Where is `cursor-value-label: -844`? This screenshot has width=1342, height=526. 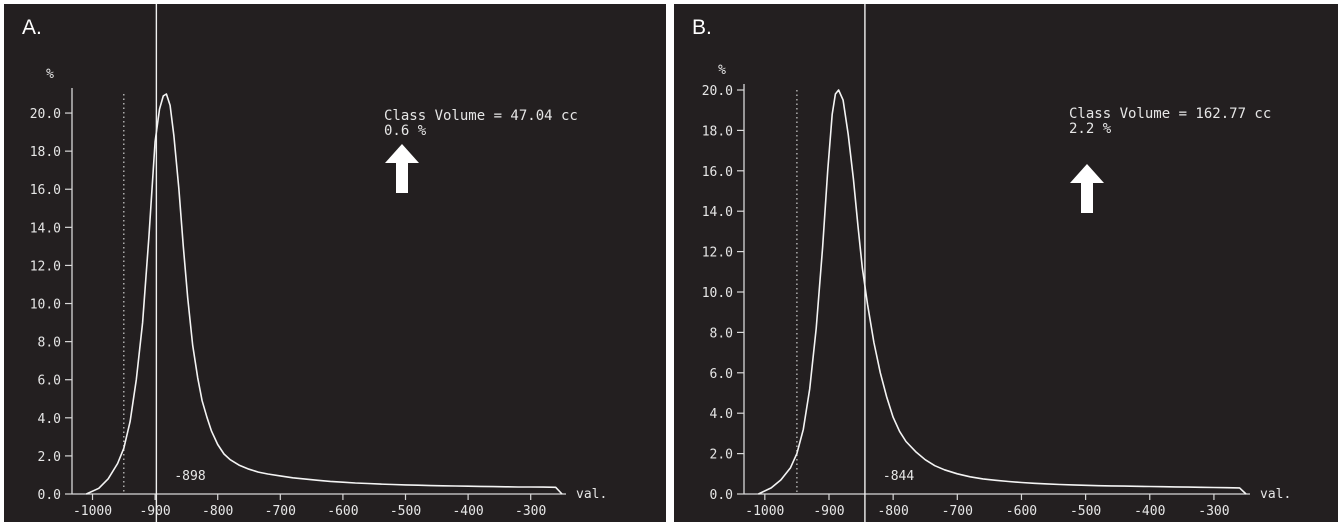
cursor-value-label: -844 is located at coordinates (898, 476).